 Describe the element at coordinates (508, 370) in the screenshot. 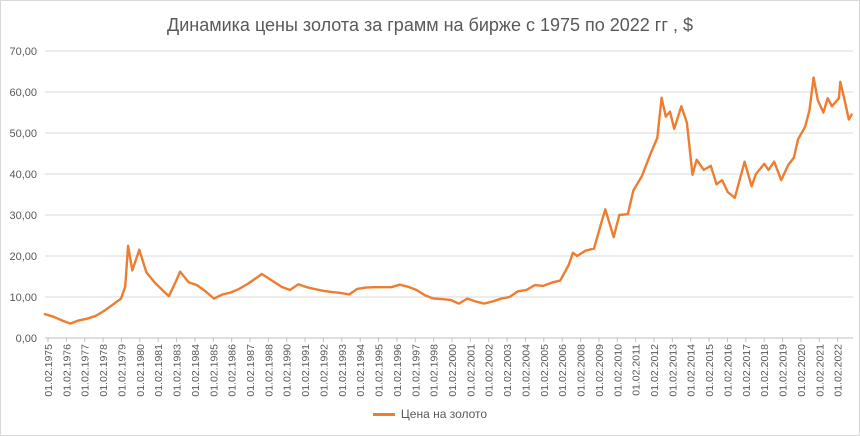

I see `x-tick-label: 01.02.2003` at that location.